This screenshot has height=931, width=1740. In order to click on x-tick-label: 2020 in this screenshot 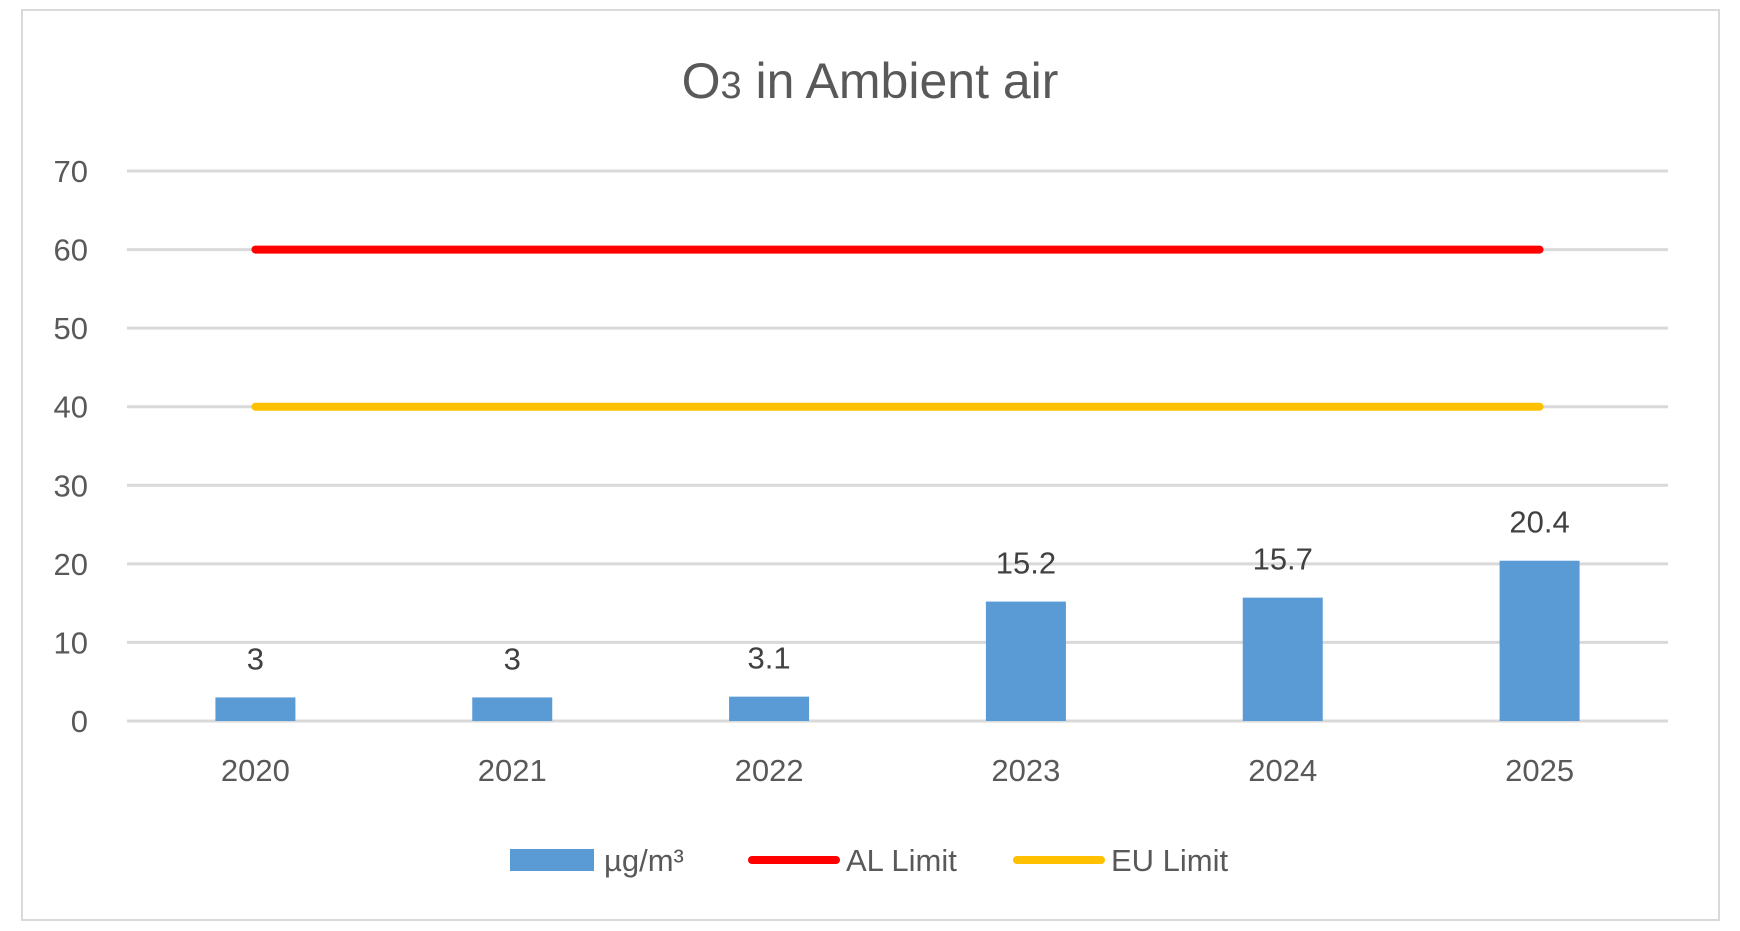, I will do `click(255, 770)`.